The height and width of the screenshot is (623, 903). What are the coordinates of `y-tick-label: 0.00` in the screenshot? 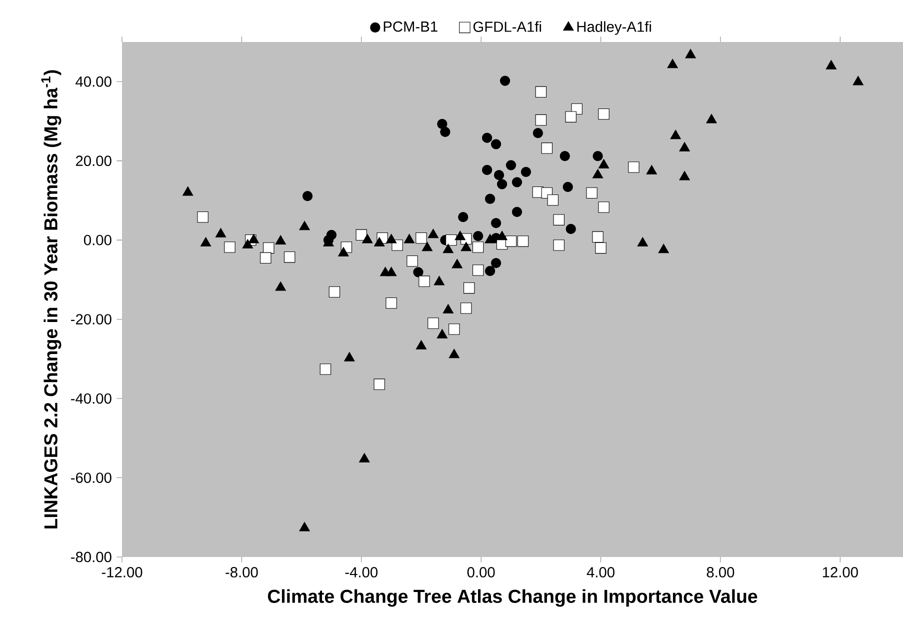 It's located at (98, 240).